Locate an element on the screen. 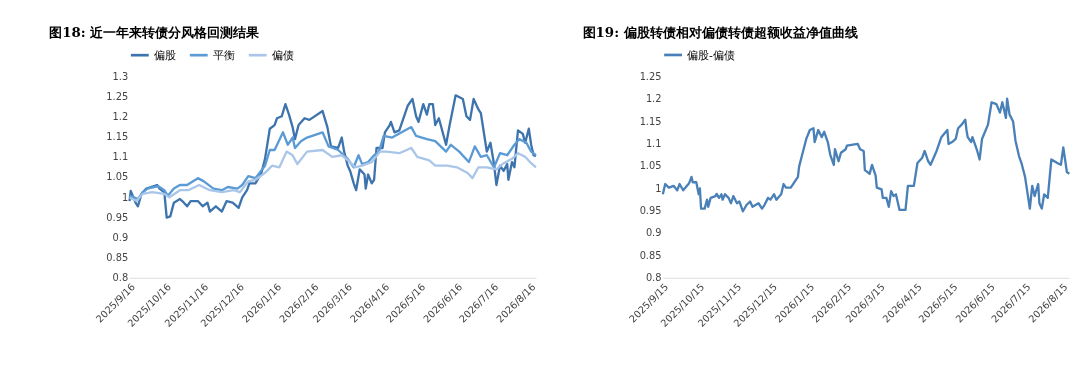 The width and height of the screenshot is (1080, 372). legend-label: 偏股 is located at coordinates (164, 55).